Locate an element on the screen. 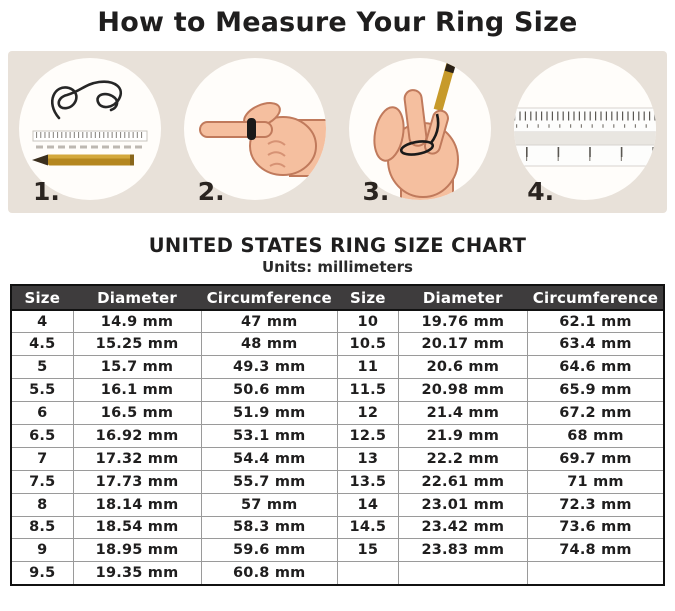 The image size is (675, 611). chart-heading: UNITED STATES RING SIZE CHART is located at coordinates (337, 245).